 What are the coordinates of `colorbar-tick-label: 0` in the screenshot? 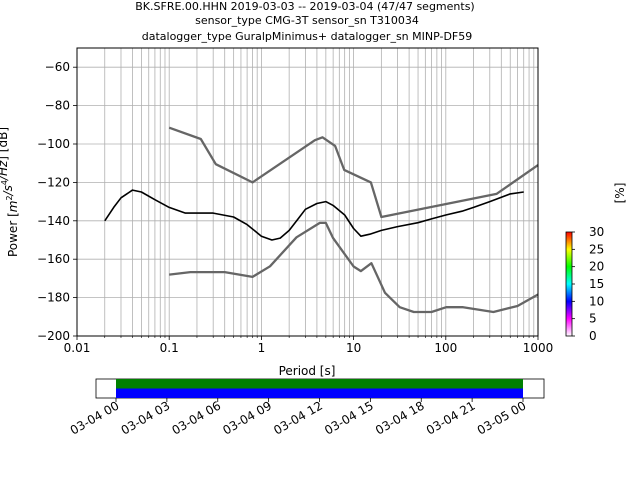 It's located at (593, 336).